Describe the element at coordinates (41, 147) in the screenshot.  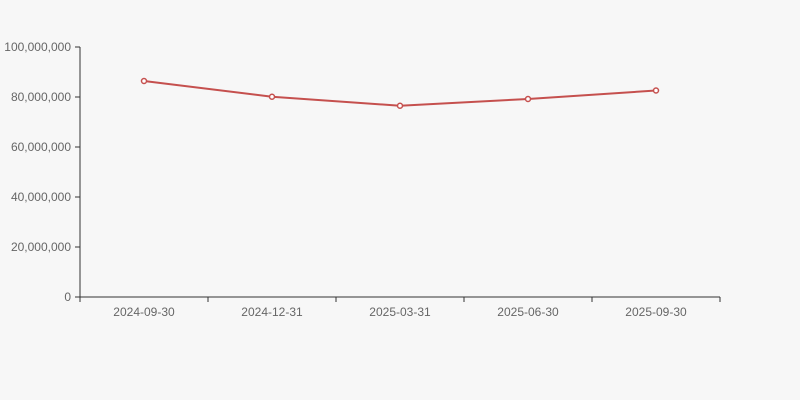
I see `y-axis-tick-label: 60,000,000` at that location.